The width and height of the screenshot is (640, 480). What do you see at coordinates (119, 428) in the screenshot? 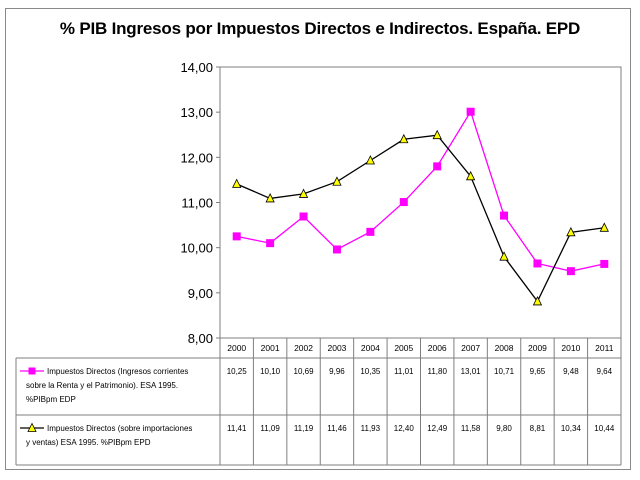
I see `legend-entry-text: Impuestos Directos (sobre importaciones` at bounding box center [119, 428].